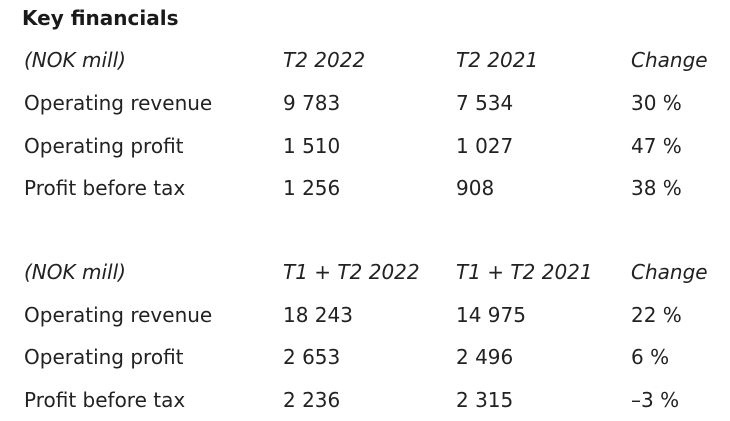  Describe the element at coordinates (312, 357) in the screenshot. I see `cell-current: 2 653` at that location.